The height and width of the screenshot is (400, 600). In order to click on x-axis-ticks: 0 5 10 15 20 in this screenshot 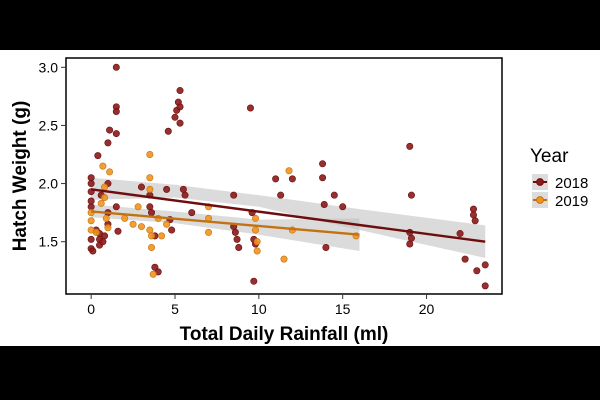, I will do `click(261, 305)`.